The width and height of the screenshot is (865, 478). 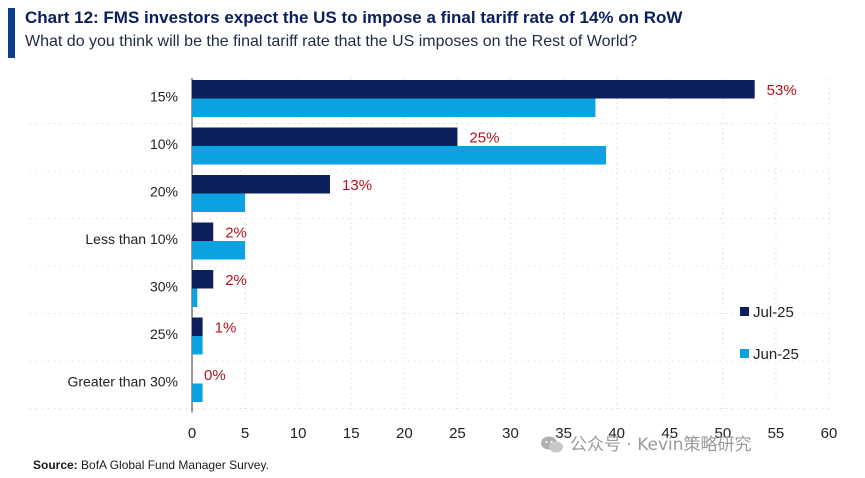 What do you see at coordinates (164, 144) in the screenshot?
I see `category-label: 10%` at bounding box center [164, 144].